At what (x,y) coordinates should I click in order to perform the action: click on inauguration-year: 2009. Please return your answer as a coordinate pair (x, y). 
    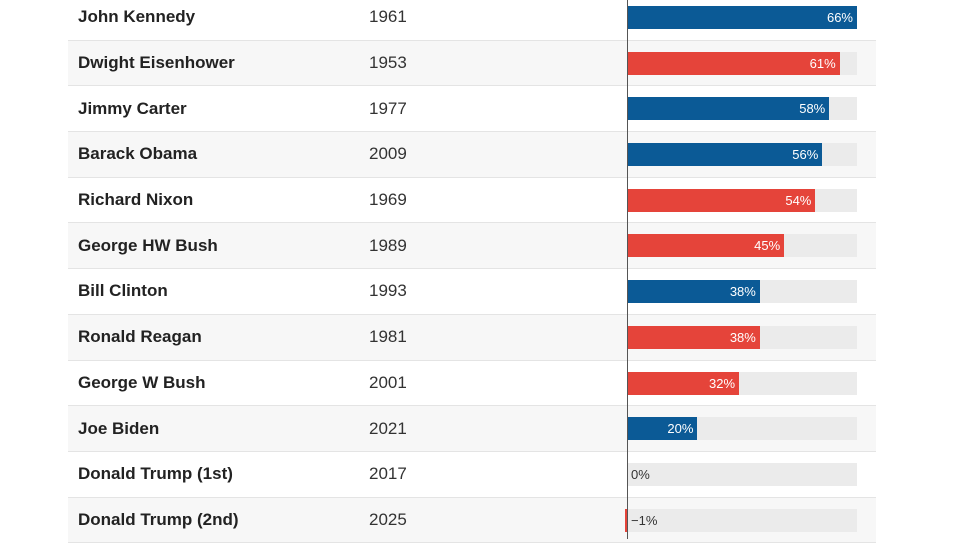
    Looking at the image, I should click on (388, 154).